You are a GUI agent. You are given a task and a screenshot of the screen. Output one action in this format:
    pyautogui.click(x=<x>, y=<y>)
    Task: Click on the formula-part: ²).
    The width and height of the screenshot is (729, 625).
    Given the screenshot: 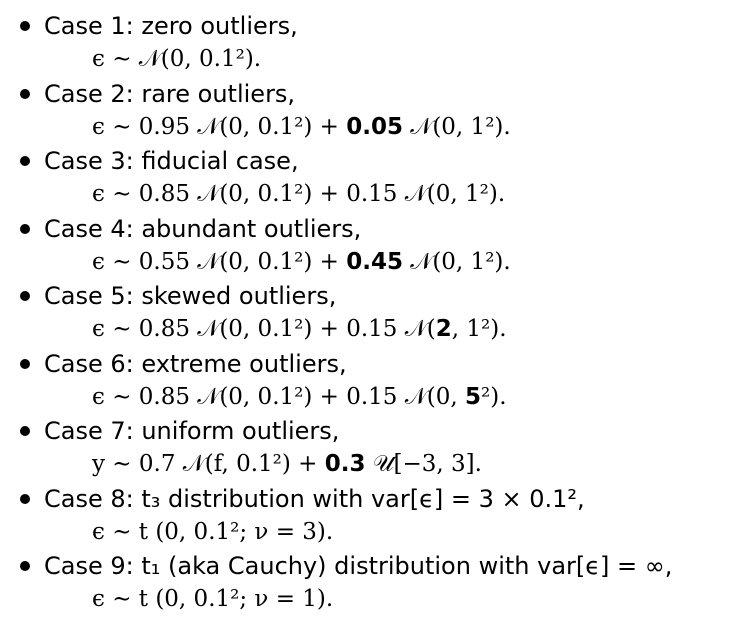 What is the action you would take?
    pyautogui.click(x=494, y=396)
    